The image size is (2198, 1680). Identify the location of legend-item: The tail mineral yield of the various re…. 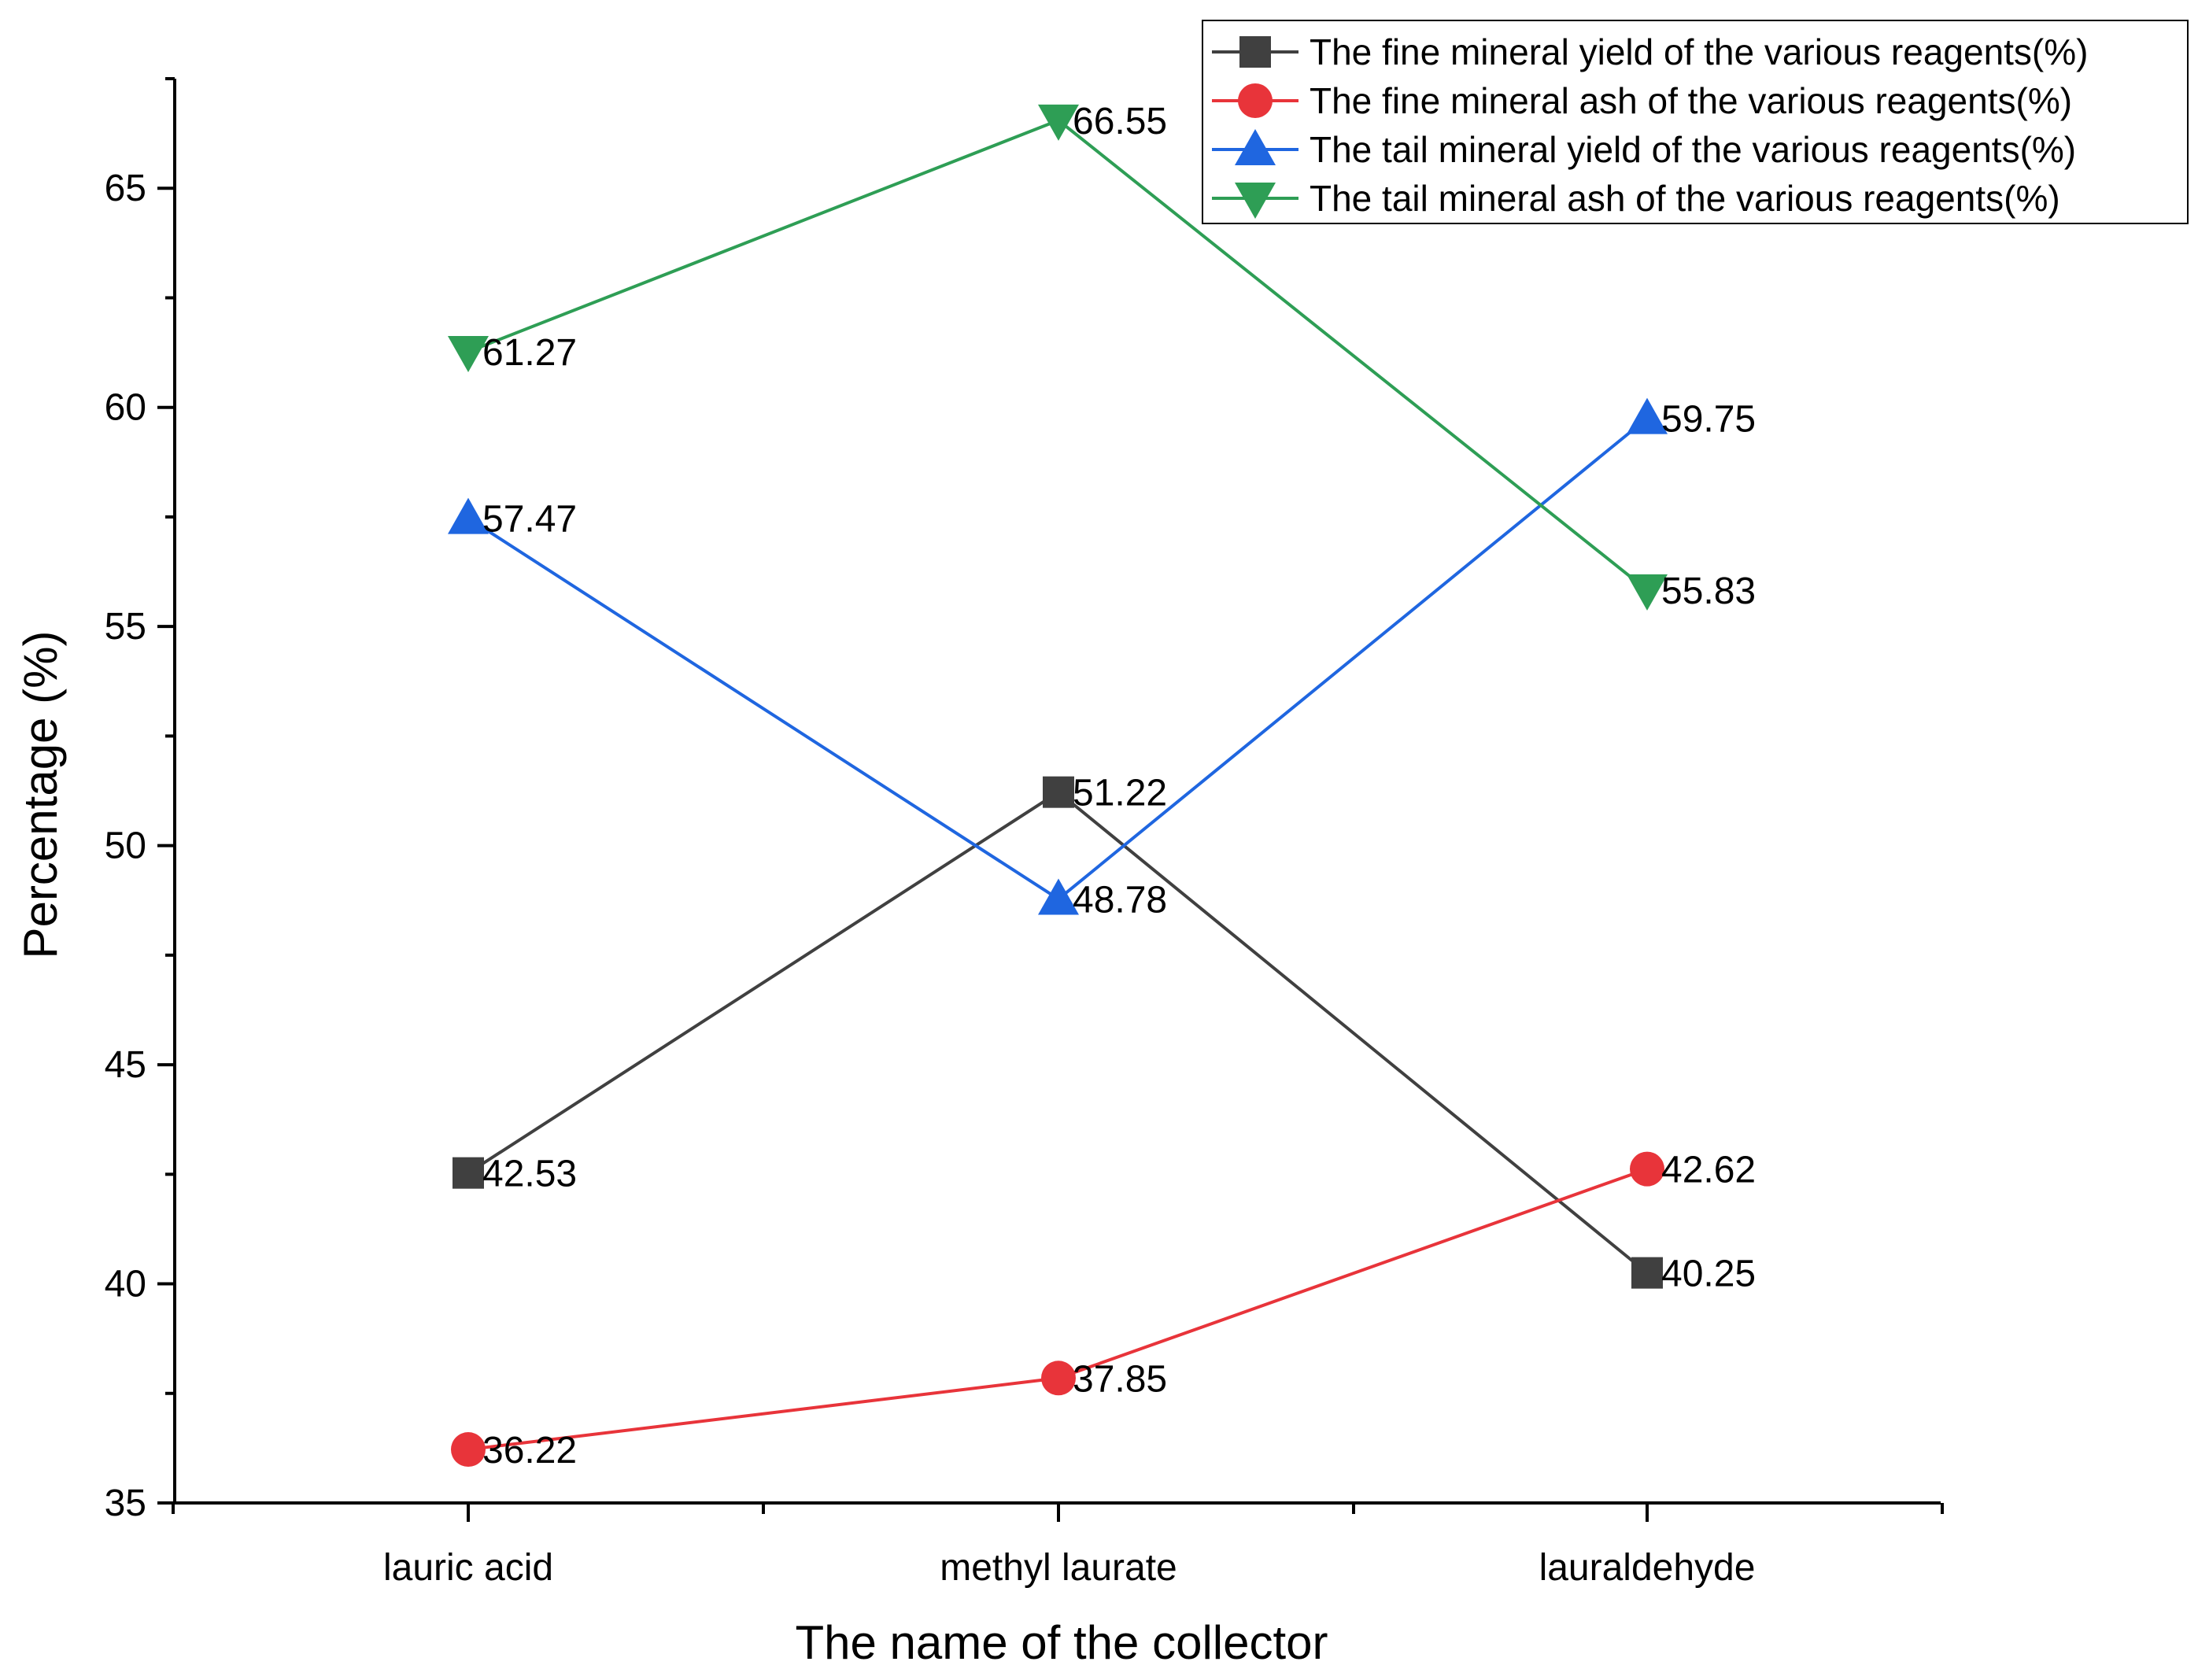
(1644, 149).